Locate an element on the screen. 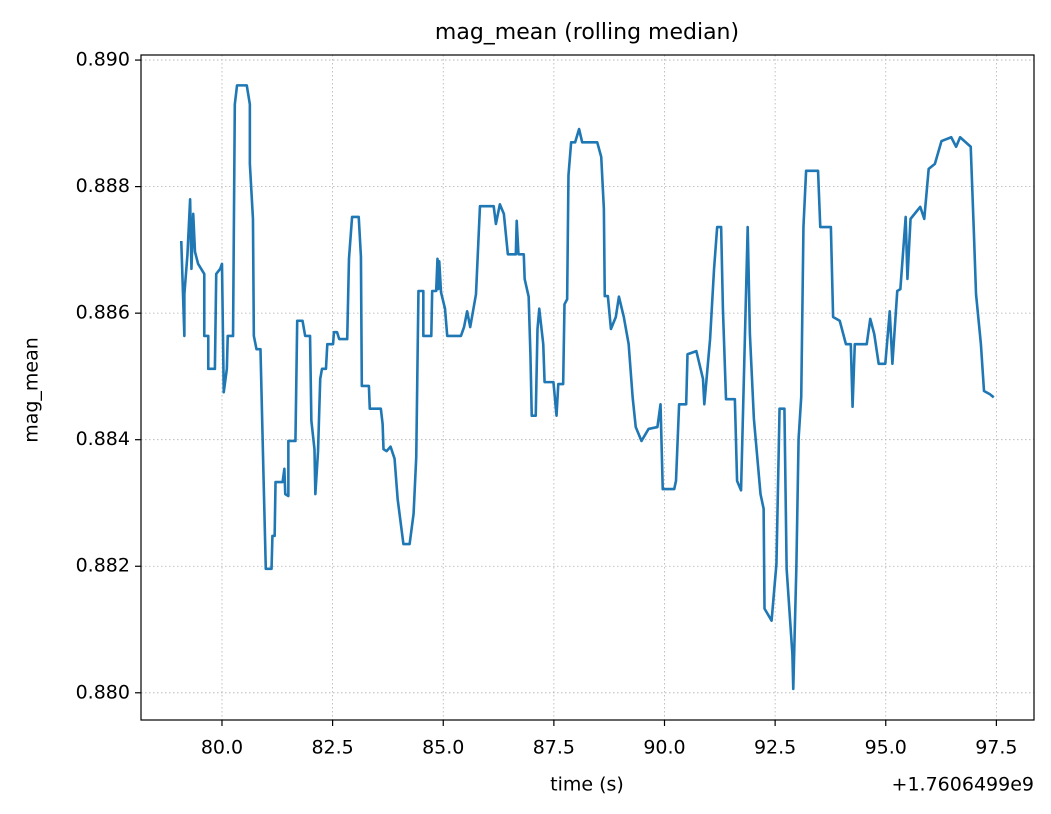 Image resolution: width=1051 pixels, height=814 pixels. y-axis-label: mag_mean is located at coordinates (32, 390).